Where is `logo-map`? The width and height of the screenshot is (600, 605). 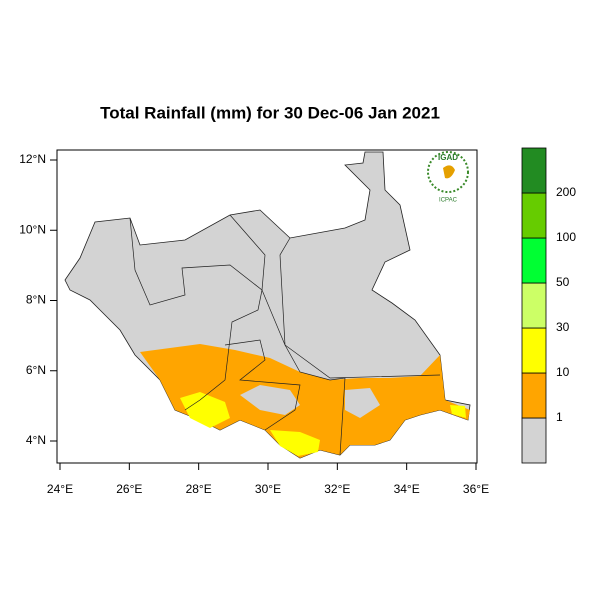 logo-map is located at coordinates (449, 172).